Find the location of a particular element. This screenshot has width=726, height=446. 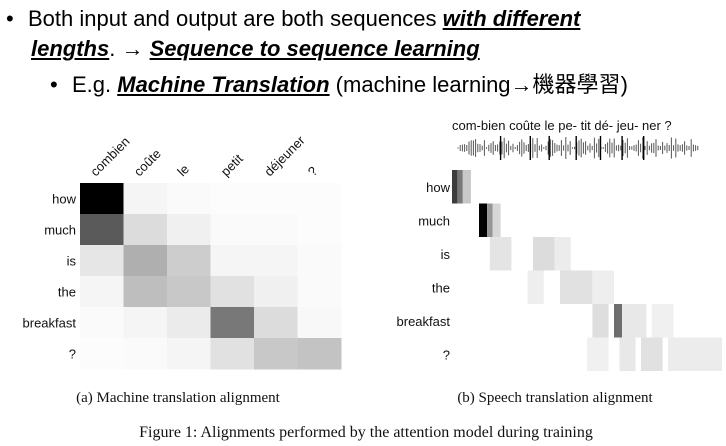

speech-waveform is located at coordinates (578, 148).